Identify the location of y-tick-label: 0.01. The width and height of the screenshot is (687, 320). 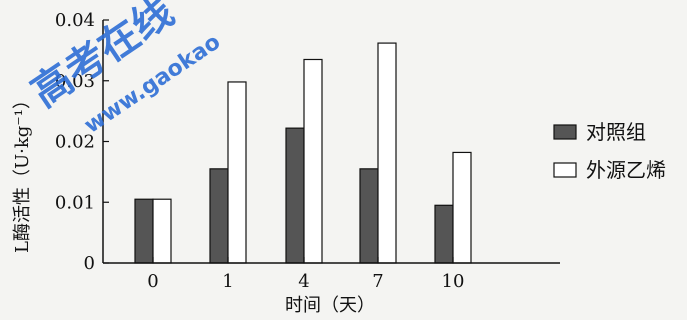
(75, 202).